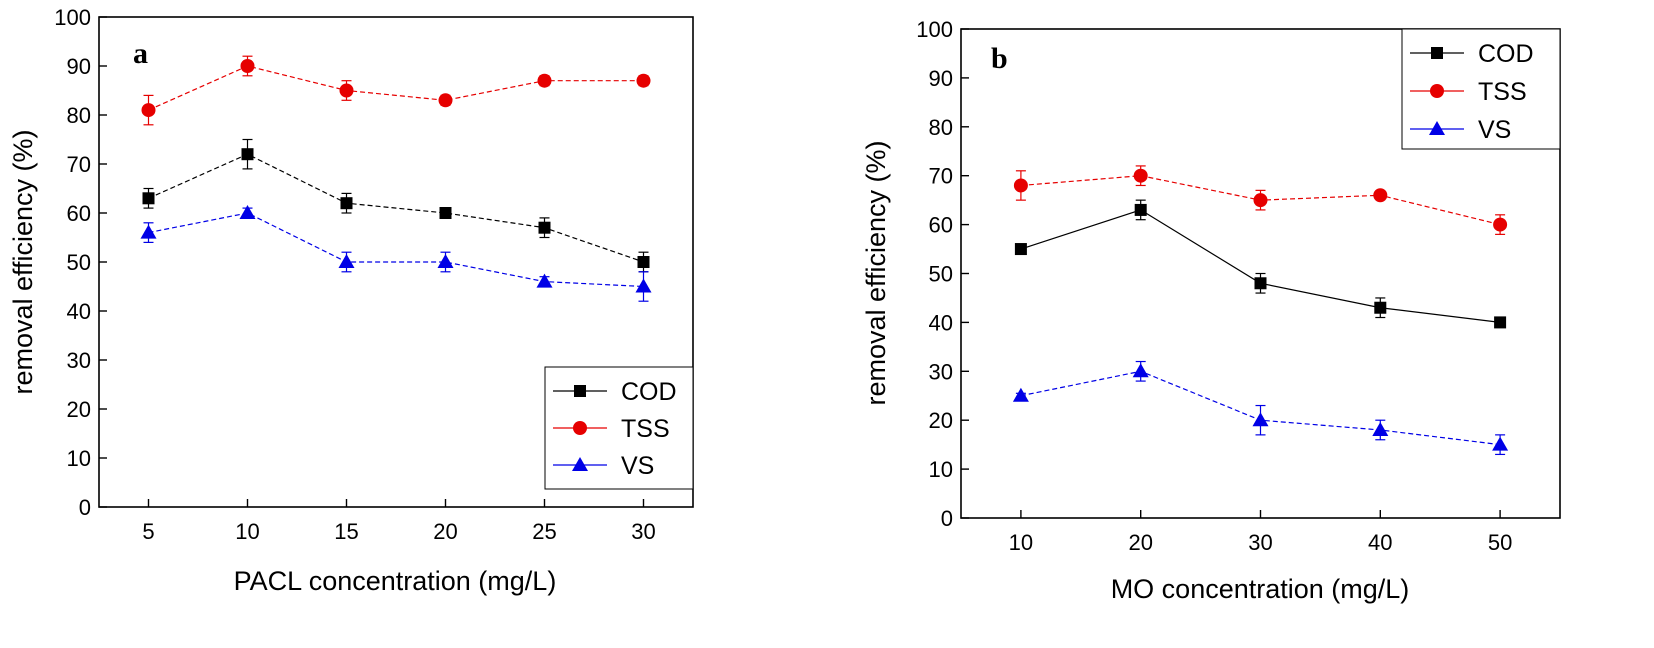 This screenshot has height=648, width=1654. Describe the element at coordinates (999, 58) in the screenshot. I see `panel-label: b` at that location.